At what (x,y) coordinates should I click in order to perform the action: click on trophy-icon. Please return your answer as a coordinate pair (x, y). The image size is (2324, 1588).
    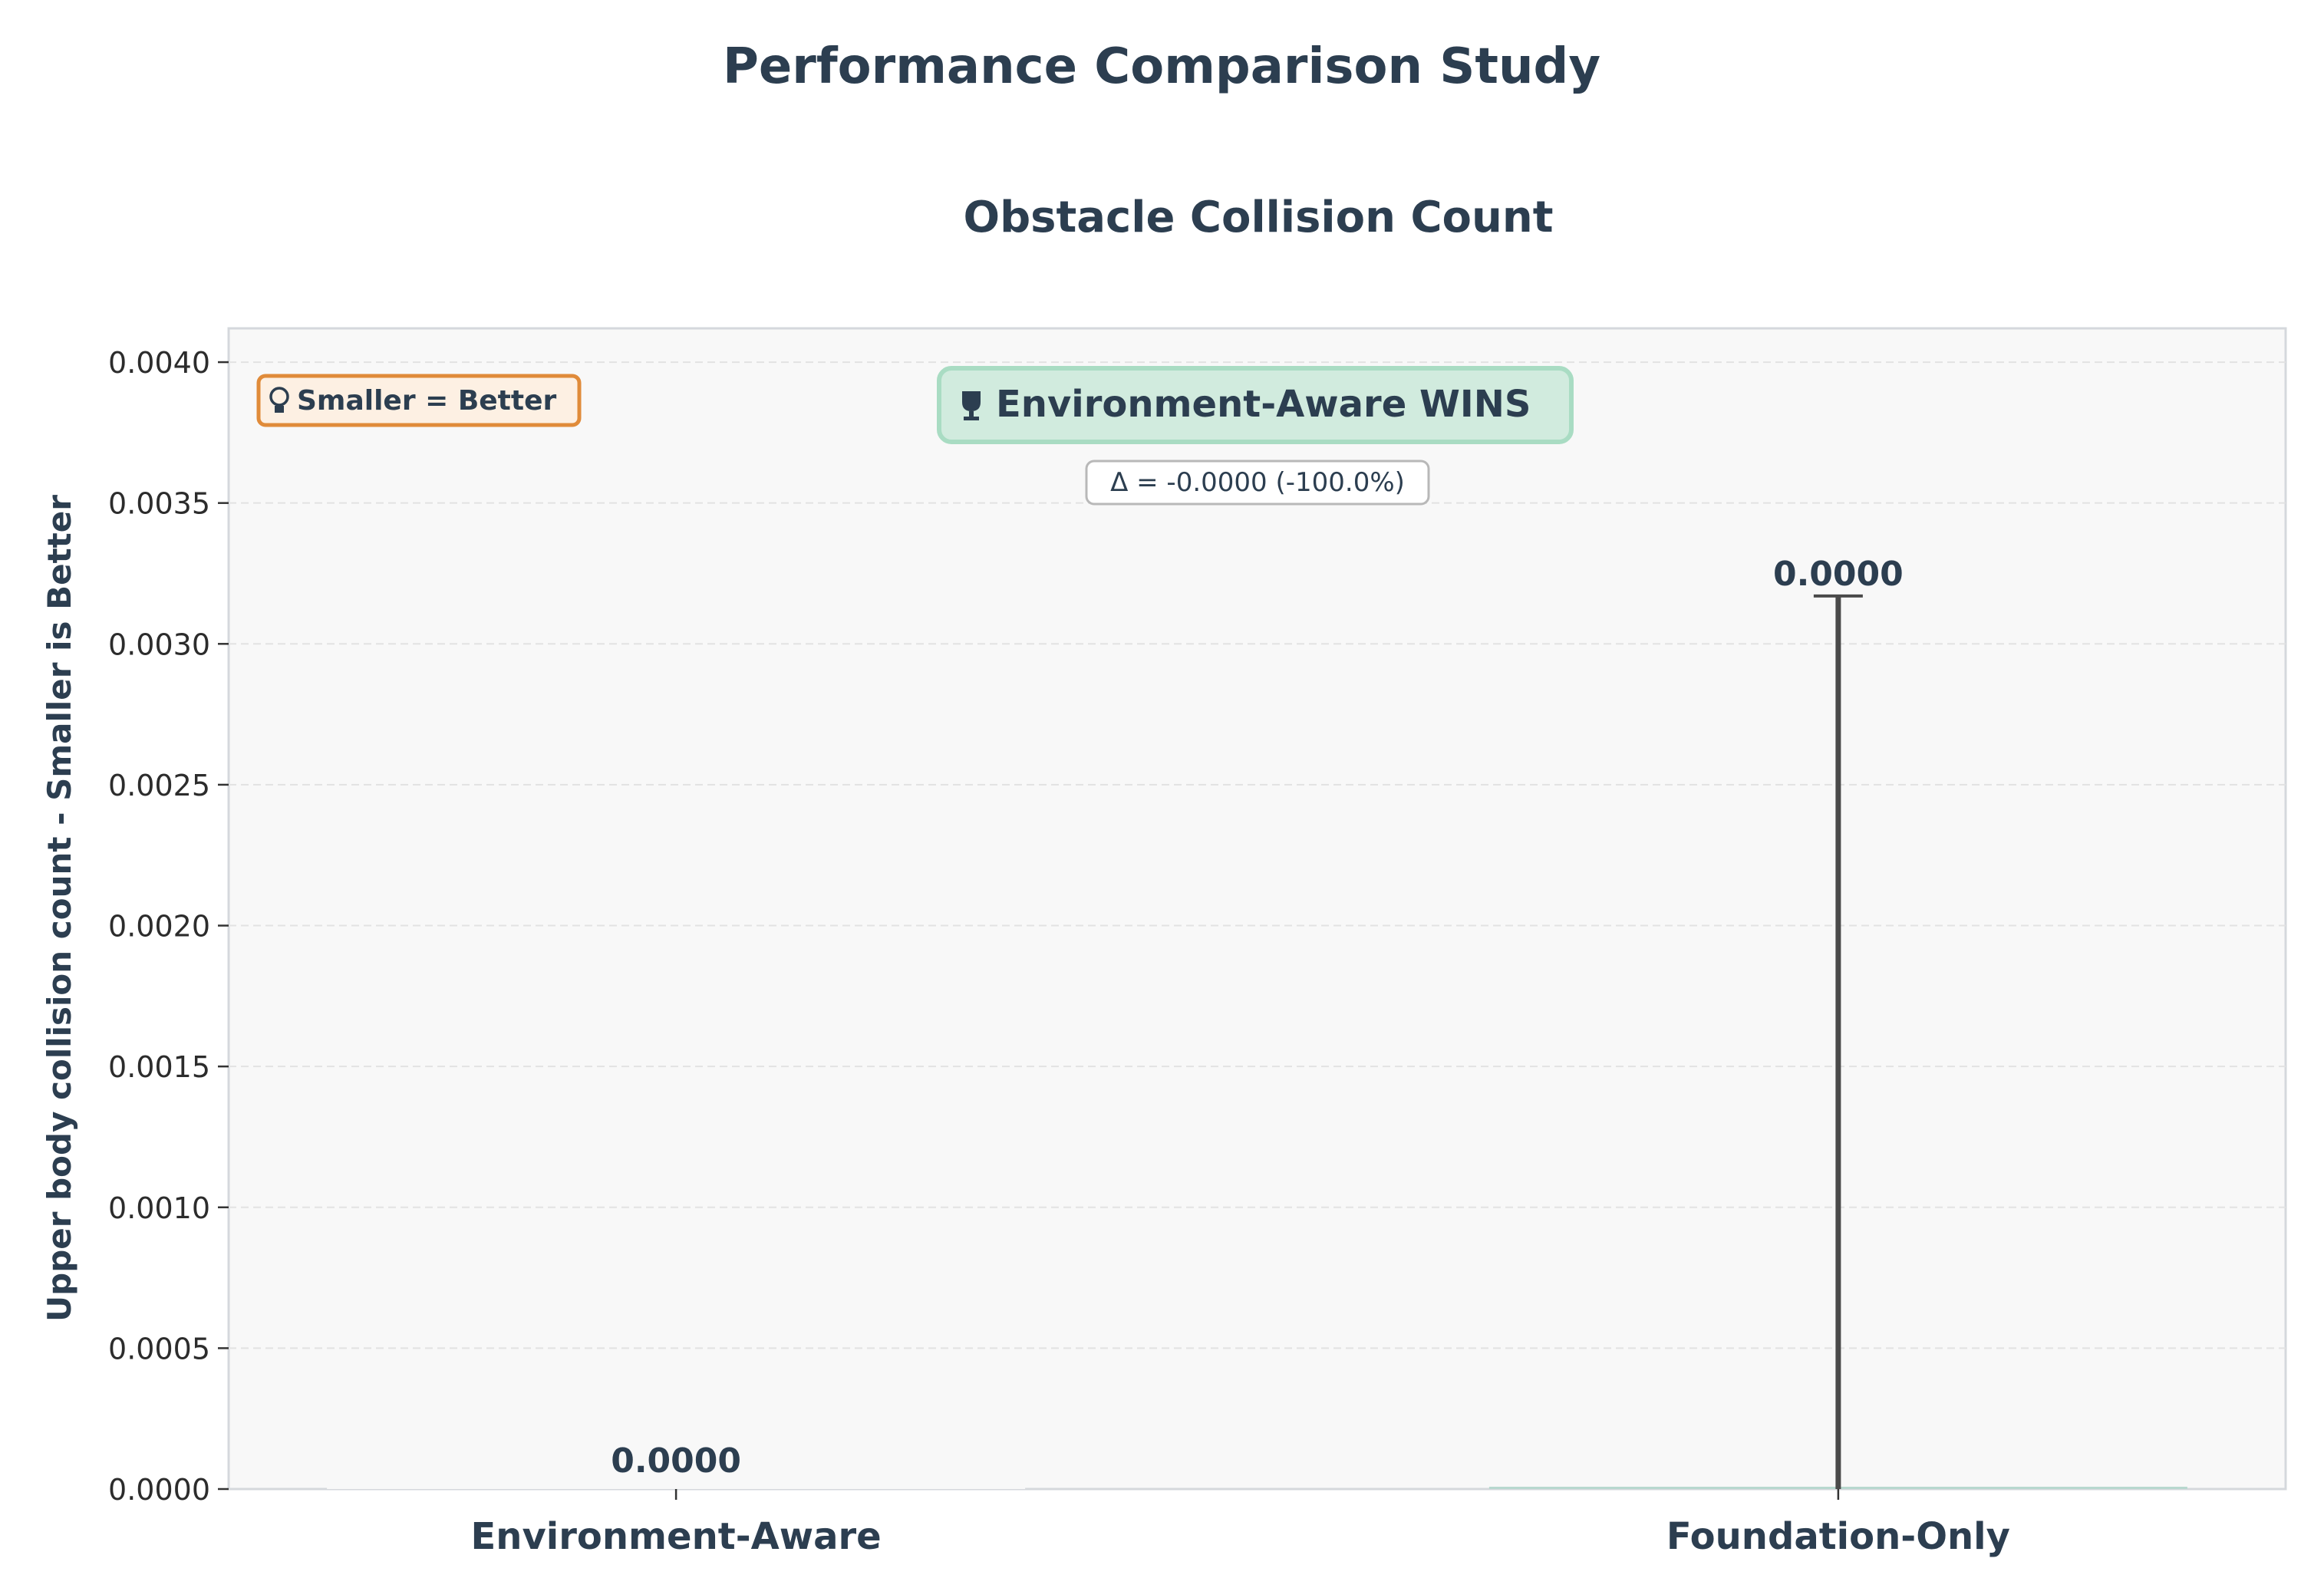
    Looking at the image, I should click on (972, 405).